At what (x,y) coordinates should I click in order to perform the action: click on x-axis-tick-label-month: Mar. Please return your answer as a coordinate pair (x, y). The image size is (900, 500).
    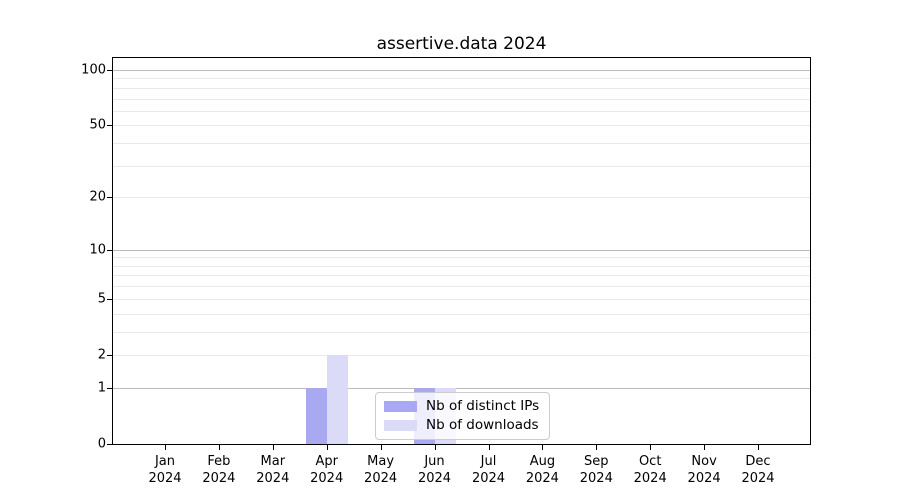
    Looking at the image, I should click on (273, 461).